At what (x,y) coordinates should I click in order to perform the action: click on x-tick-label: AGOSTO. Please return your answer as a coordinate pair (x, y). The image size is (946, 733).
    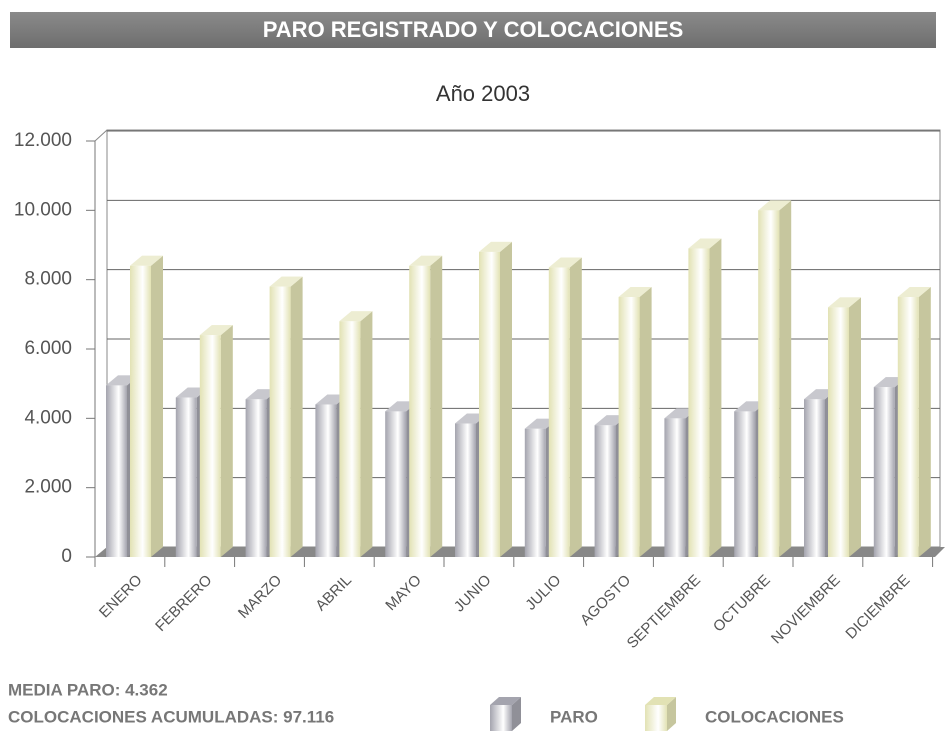
    Looking at the image, I should click on (605, 600).